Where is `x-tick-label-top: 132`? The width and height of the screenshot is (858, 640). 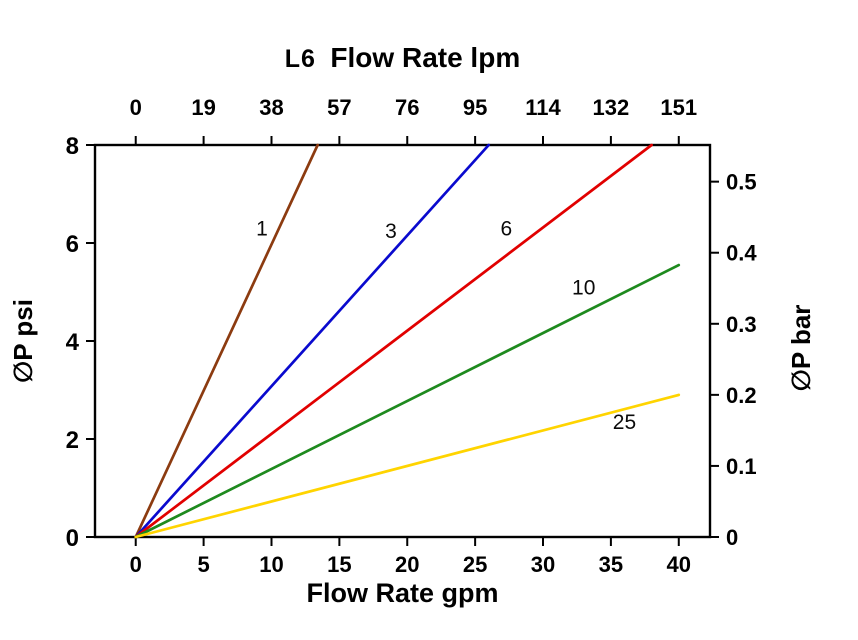 x-tick-label-top: 132 is located at coordinates (611, 107).